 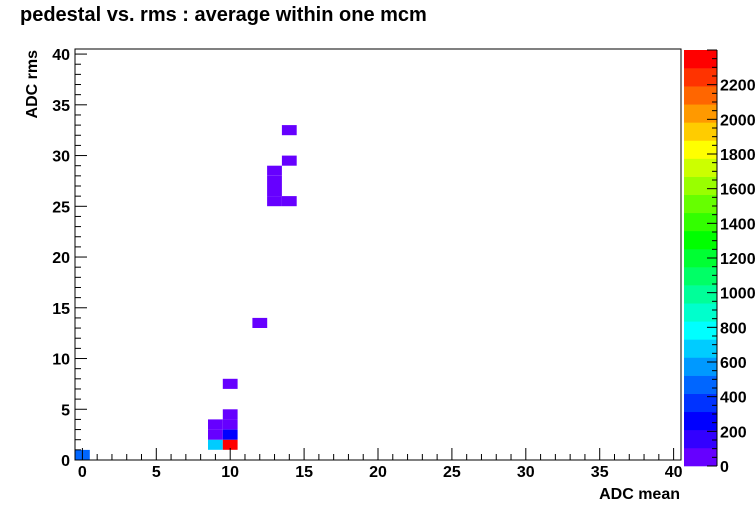 What do you see at coordinates (156, 472) in the screenshot?
I see `x-tick-label: 5` at bounding box center [156, 472].